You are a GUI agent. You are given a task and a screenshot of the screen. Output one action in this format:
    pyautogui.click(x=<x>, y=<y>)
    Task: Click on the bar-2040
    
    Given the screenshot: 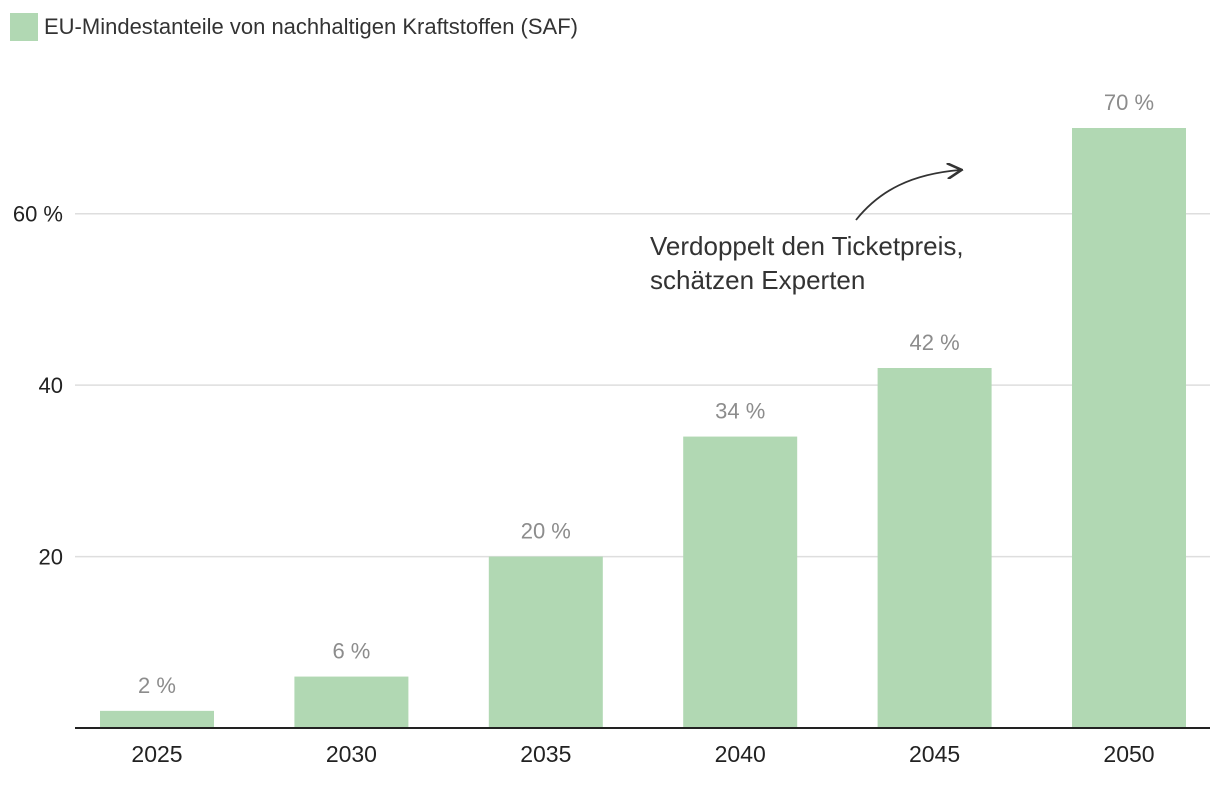 What is the action you would take?
    pyautogui.click(x=740, y=582)
    